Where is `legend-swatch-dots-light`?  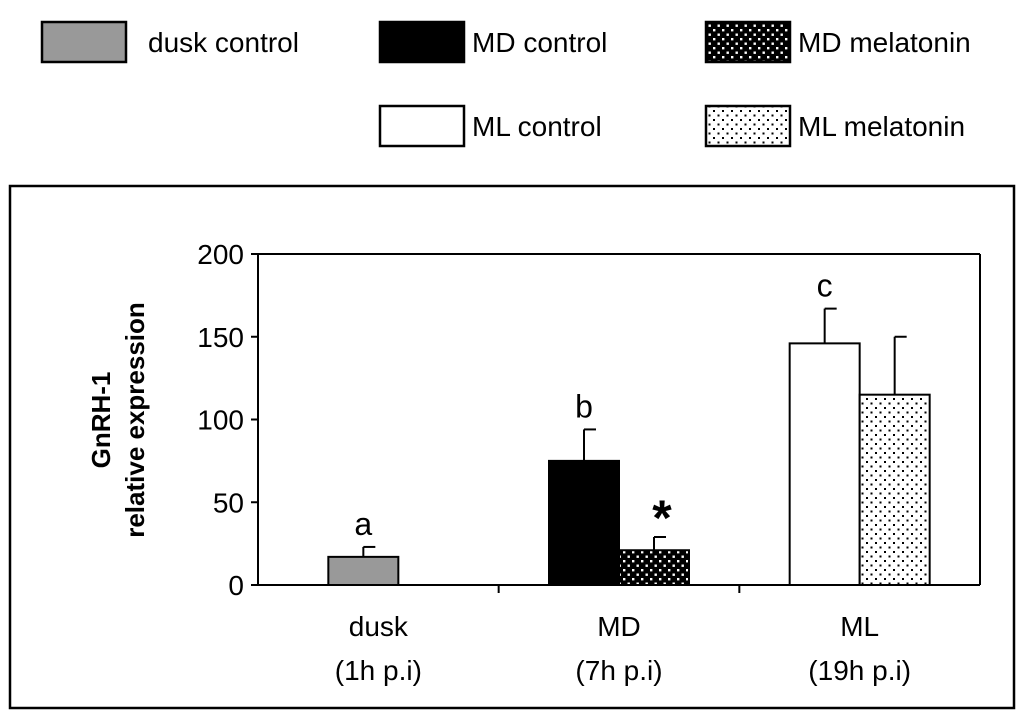
legend-swatch-dots-light is located at coordinates (748, 126).